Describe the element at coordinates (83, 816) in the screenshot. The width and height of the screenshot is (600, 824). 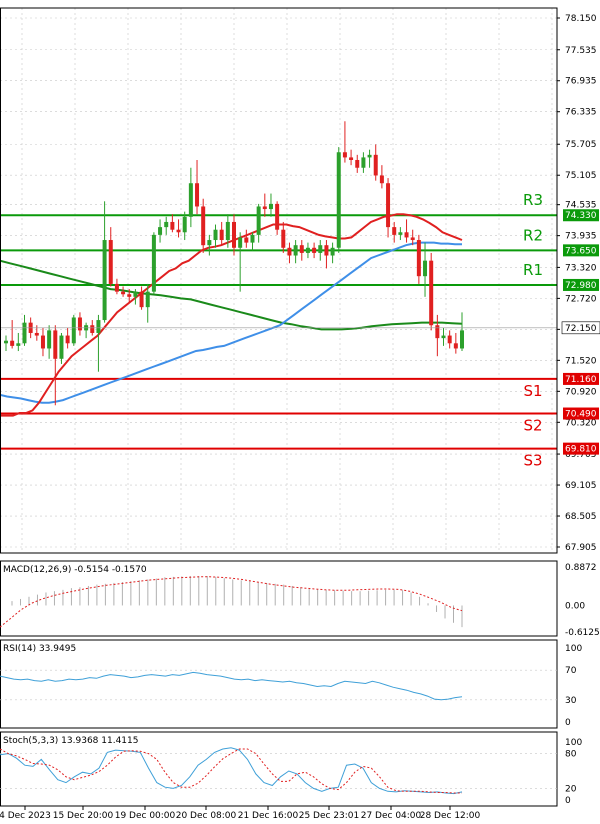
I see `x-tick-label: 15 Dec 20:00` at that location.